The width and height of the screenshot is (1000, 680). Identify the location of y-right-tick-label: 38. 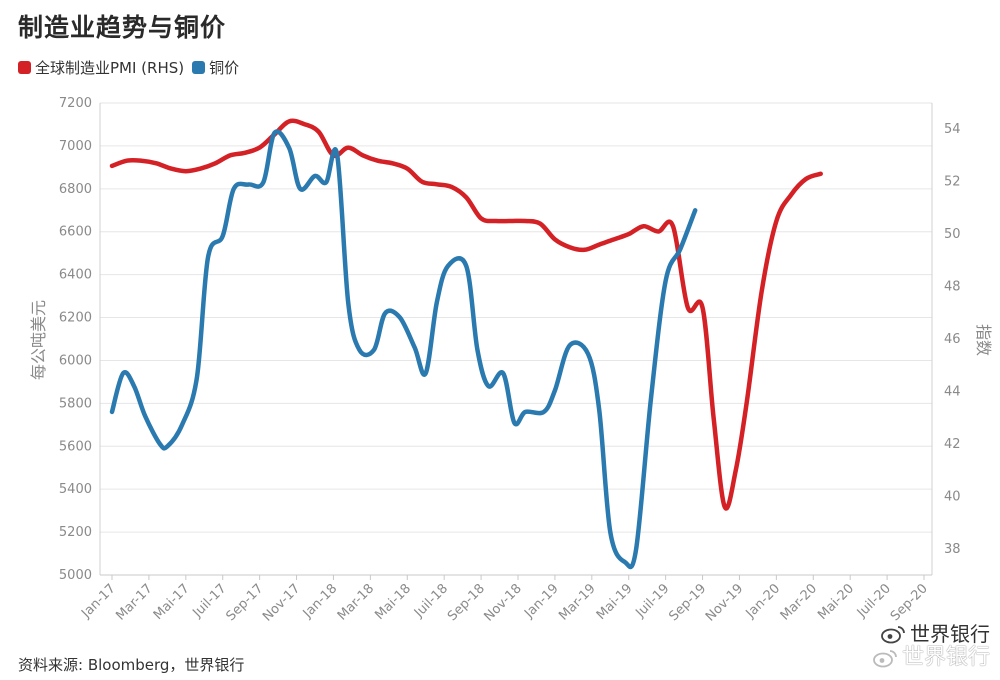
(952, 549).